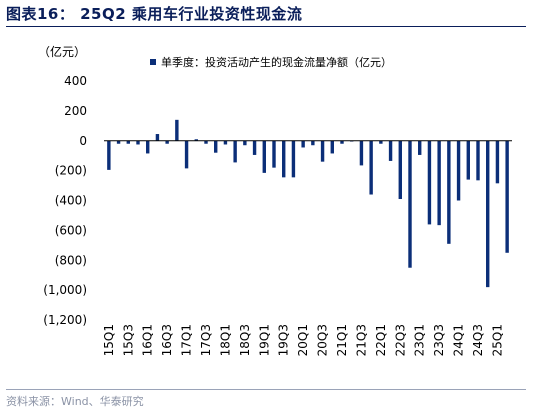 The image size is (534, 412). Describe the element at coordinates (62, 52) in the screenshot. I see `y-axis-unit: （亿元）` at that location.